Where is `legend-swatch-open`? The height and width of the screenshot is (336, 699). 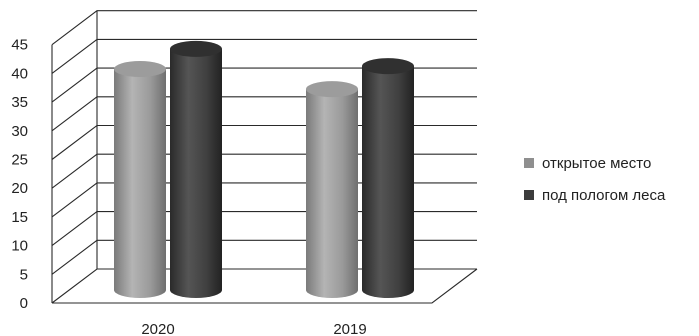 legend-swatch-open is located at coordinates (529, 163).